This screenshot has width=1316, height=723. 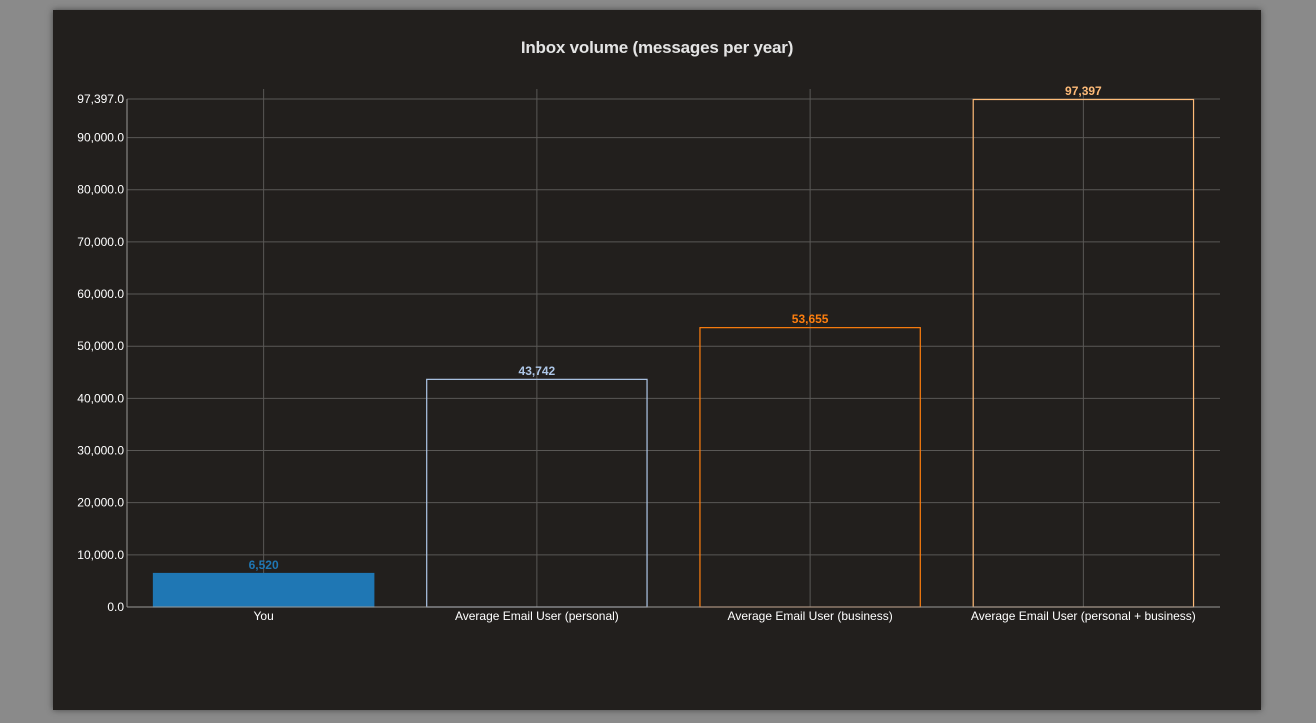 I want to click on y-tick-label: 0.0, so click(x=115, y=607).